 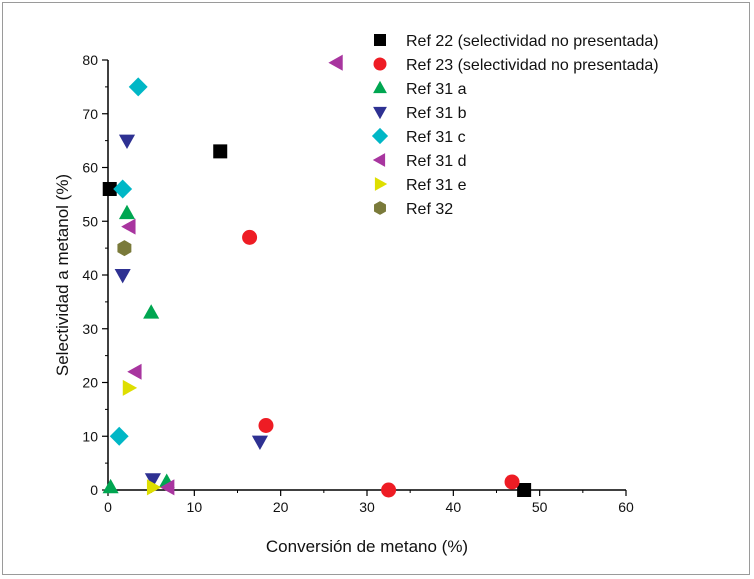 I want to click on legend-label: Ref 23 (selectividad no presentada), so click(x=532, y=65).